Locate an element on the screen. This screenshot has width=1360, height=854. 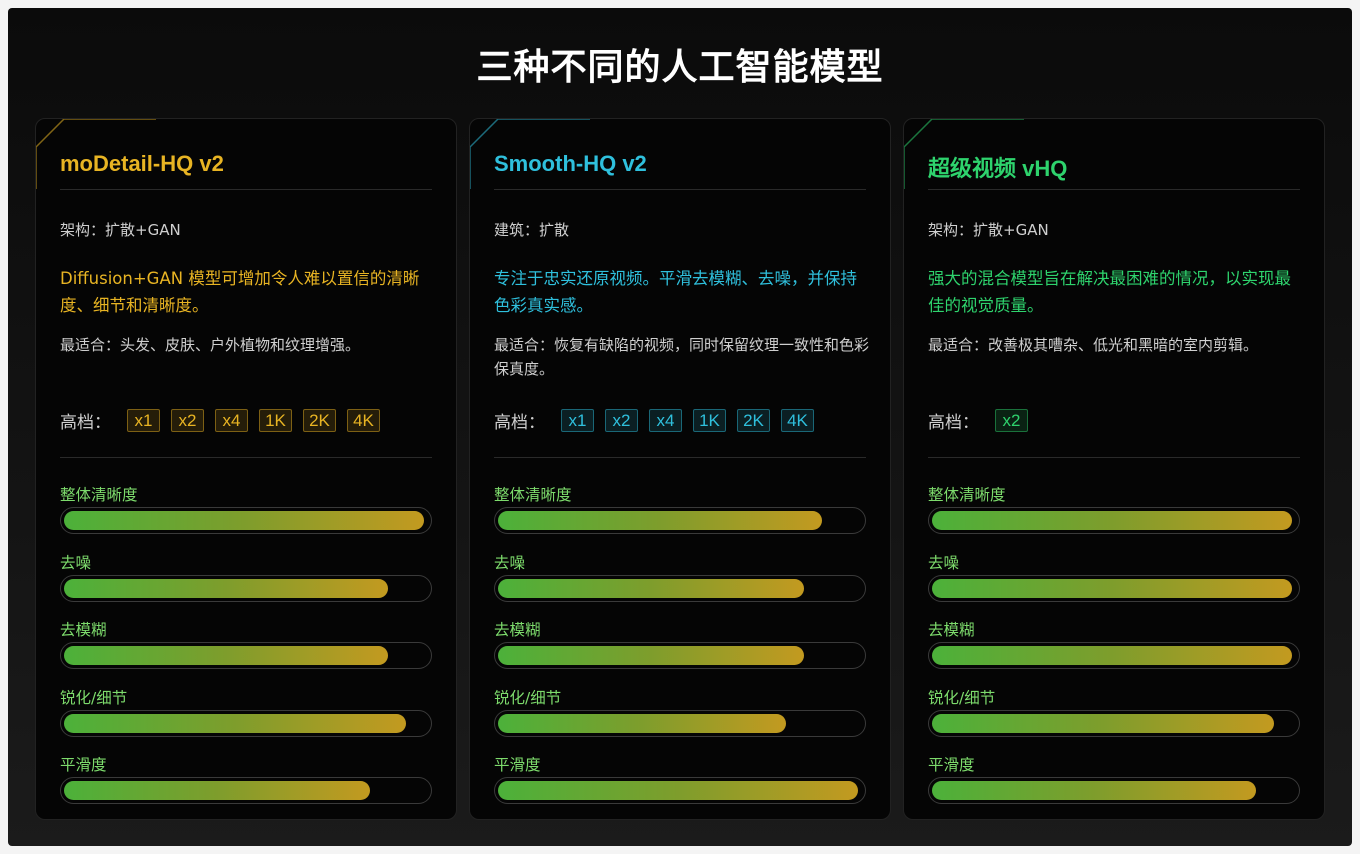
upscale-options: 高档： x2 is located at coordinates (983, 420).